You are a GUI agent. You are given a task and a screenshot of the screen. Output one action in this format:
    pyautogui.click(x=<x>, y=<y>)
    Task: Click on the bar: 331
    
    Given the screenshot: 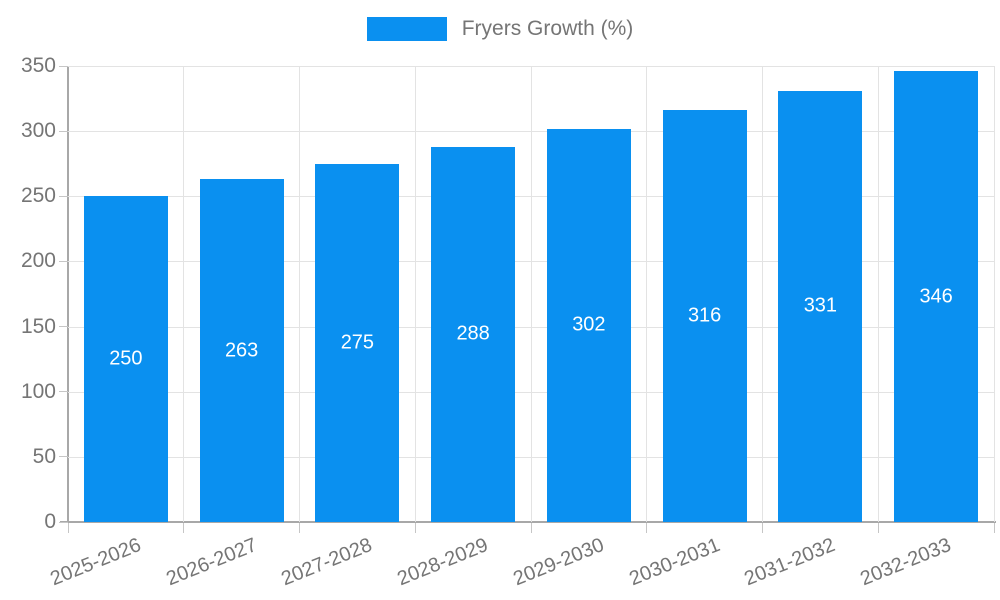 What is the action you would take?
    pyautogui.click(x=820, y=306)
    